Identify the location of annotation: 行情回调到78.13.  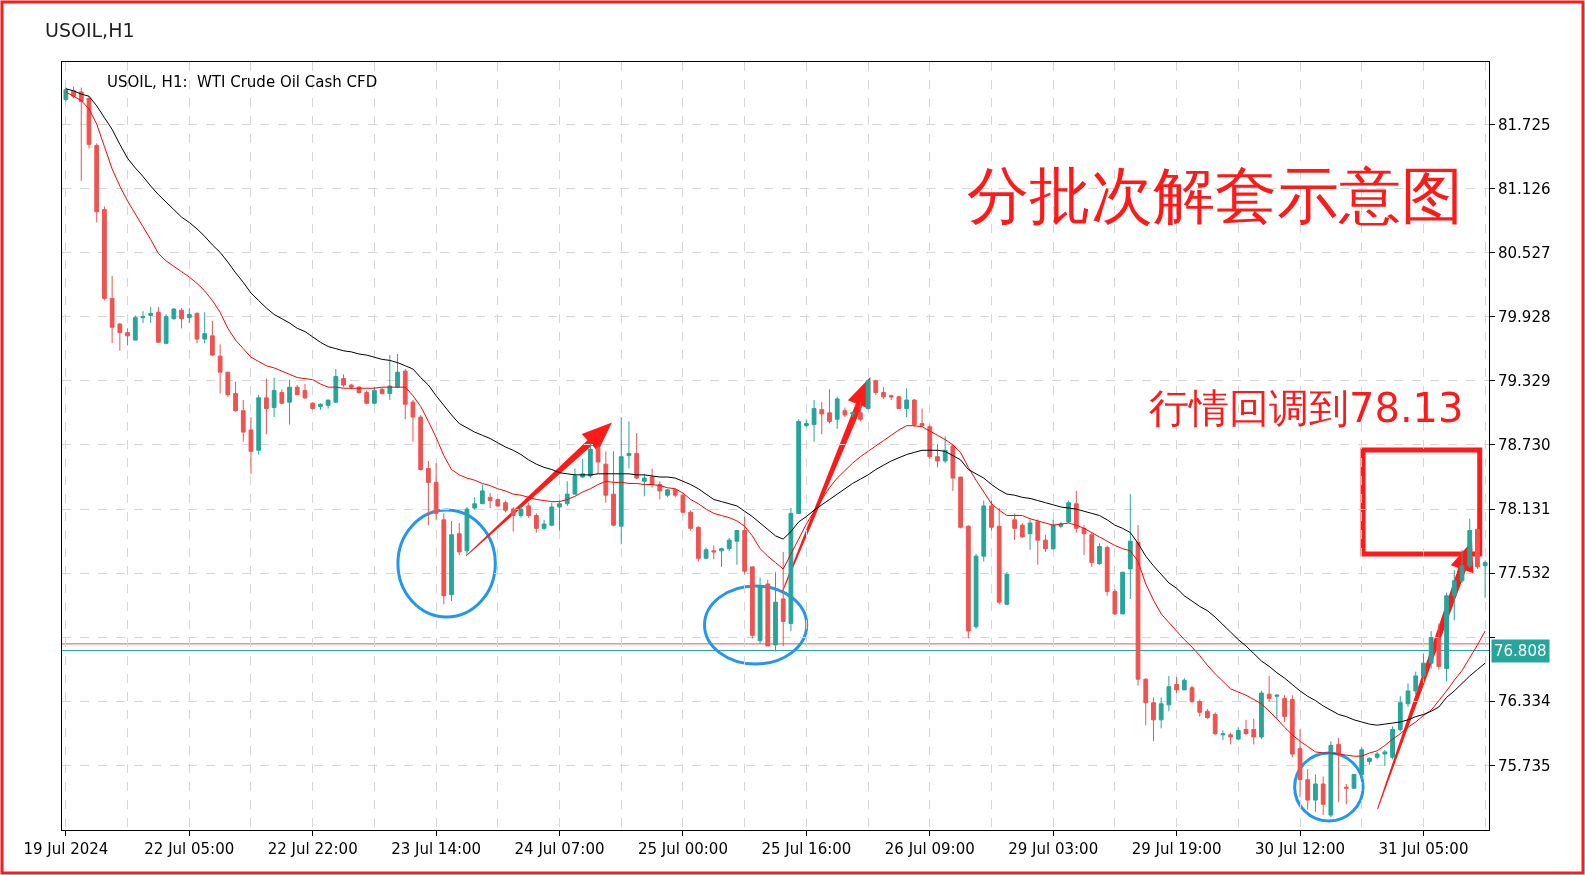
(1306, 408).